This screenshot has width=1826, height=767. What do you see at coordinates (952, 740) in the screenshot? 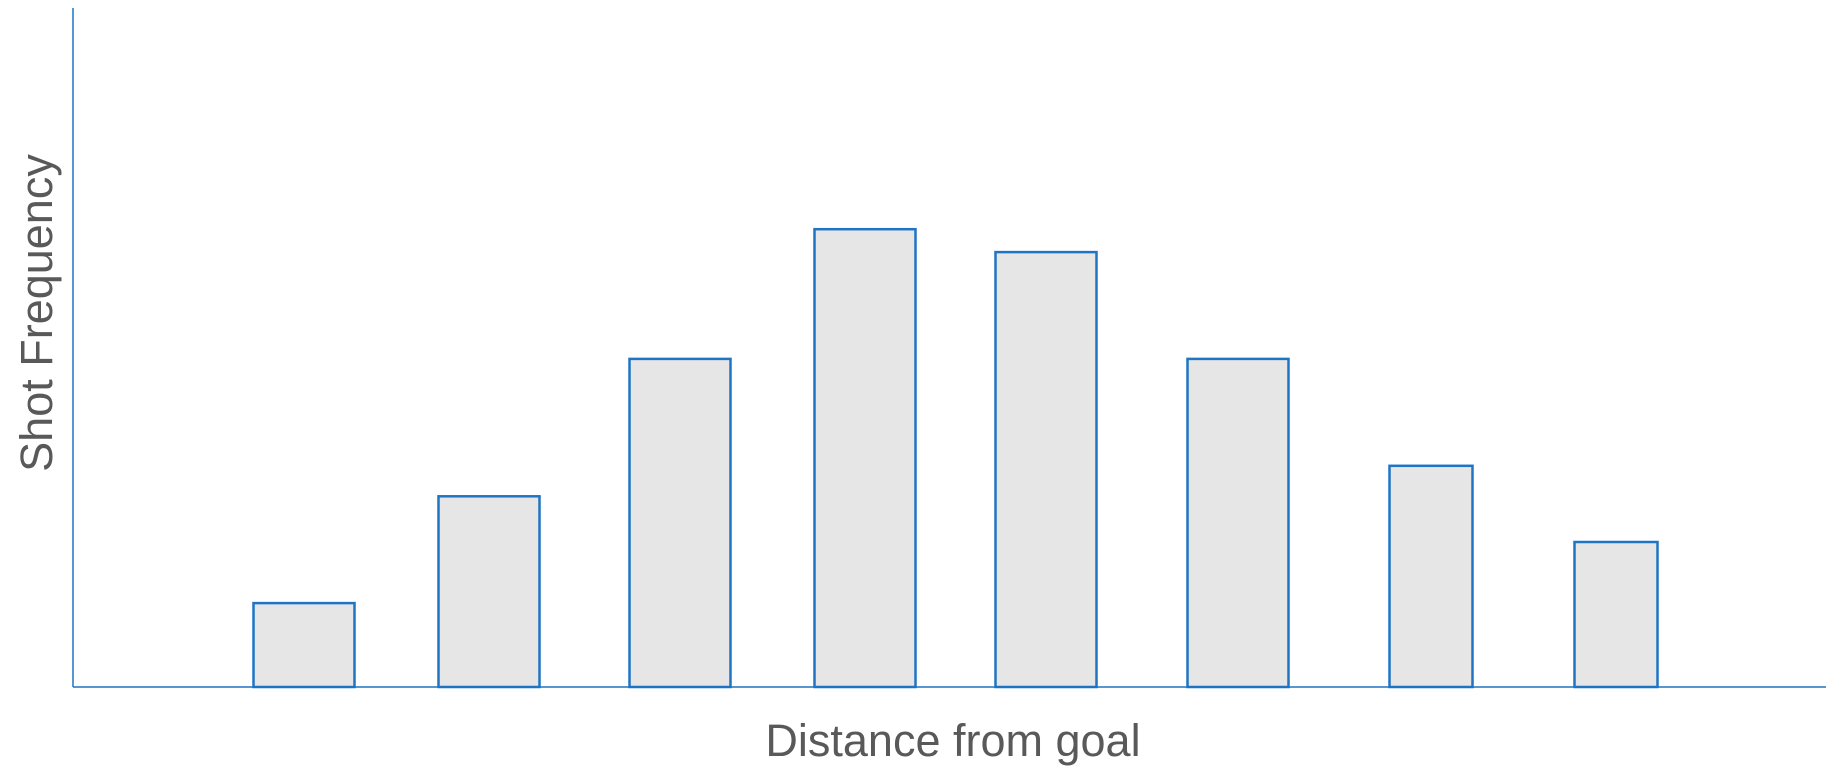
I see `x-axis-title: Distance from goal` at bounding box center [952, 740].